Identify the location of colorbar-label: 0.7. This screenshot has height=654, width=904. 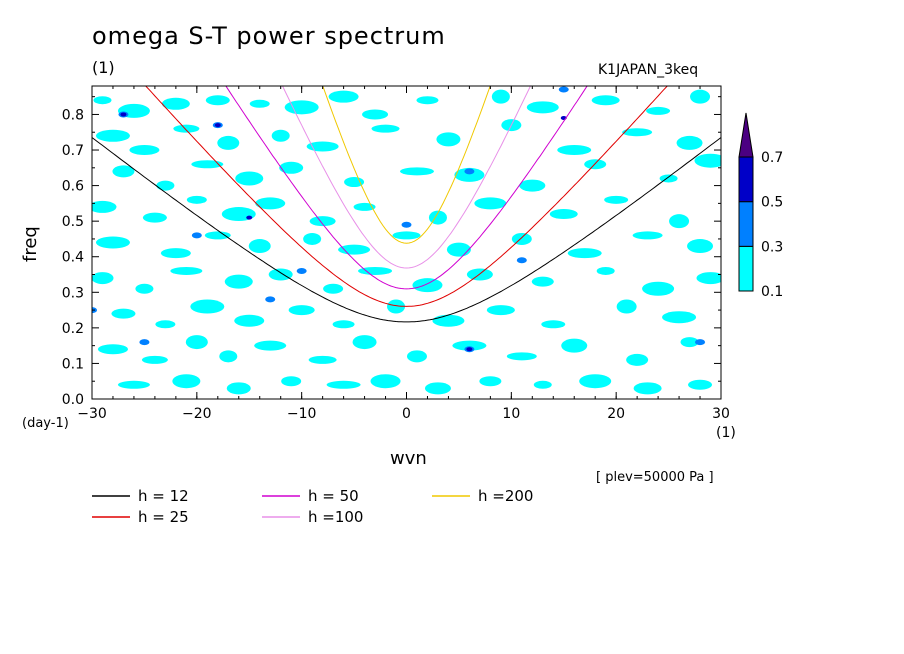
(772, 158).